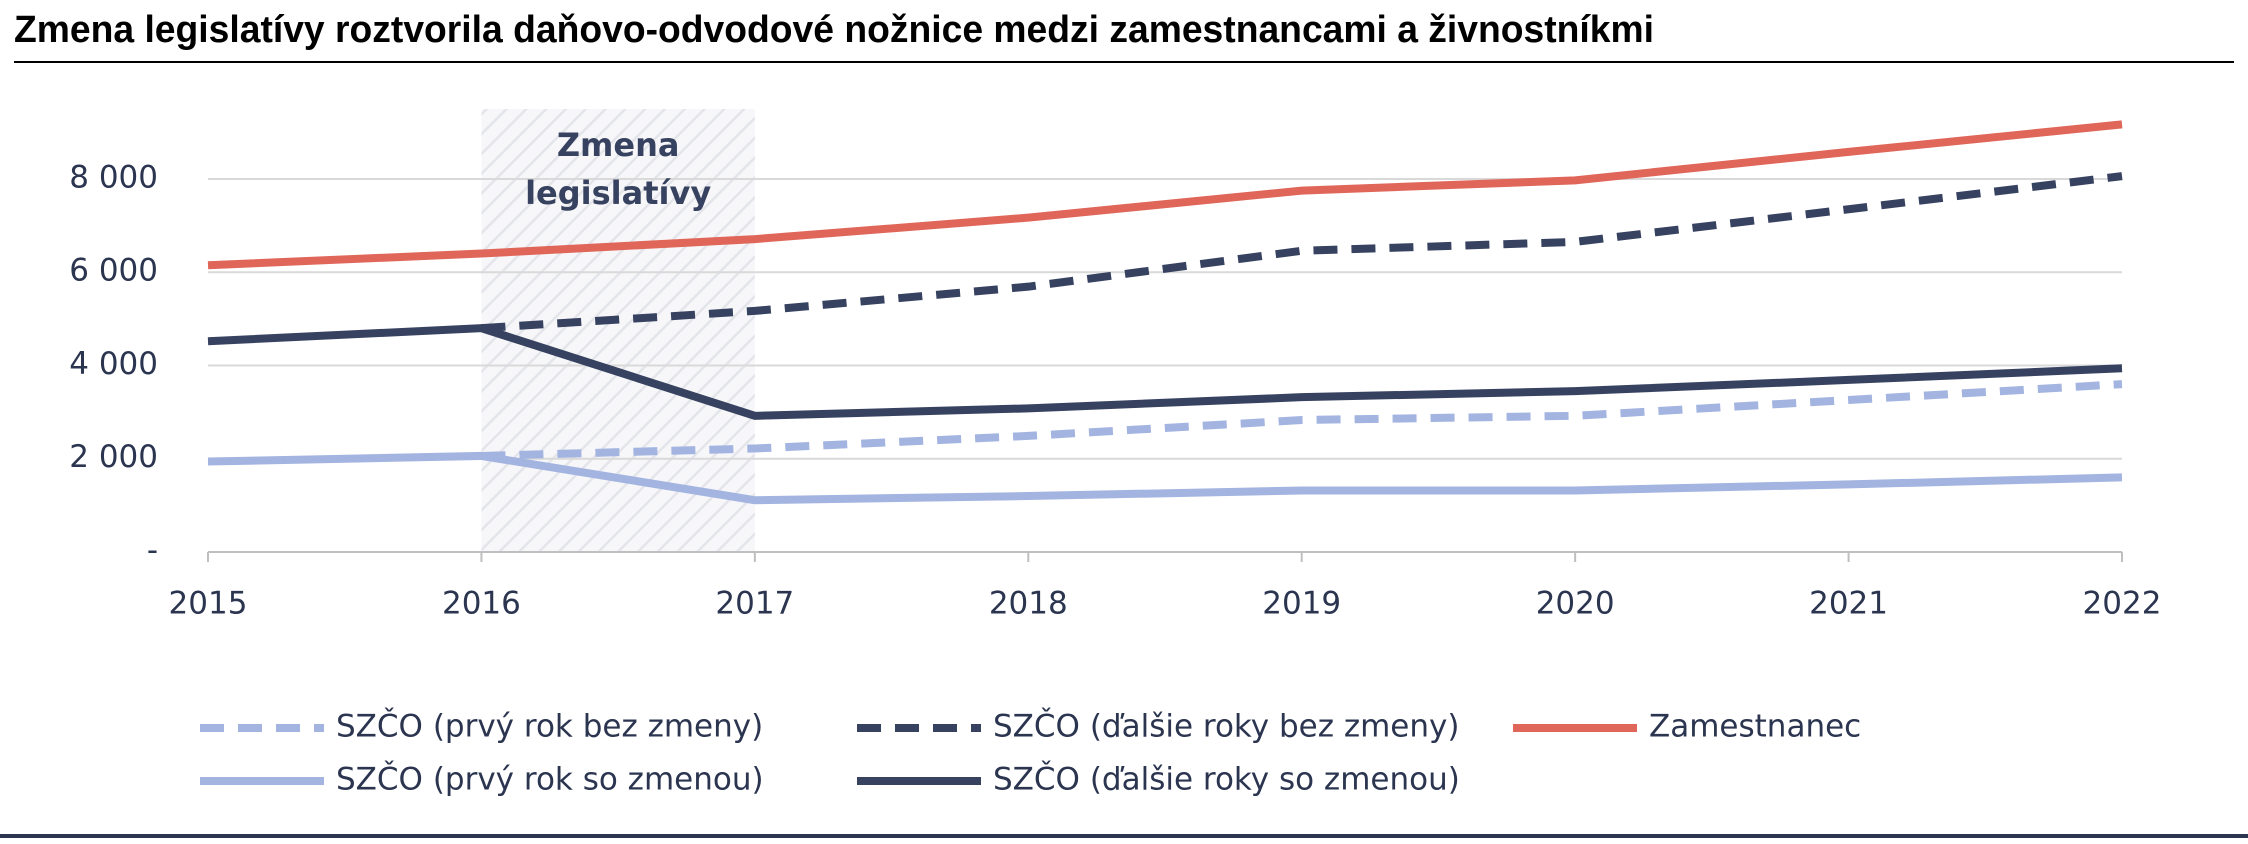 The height and width of the screenshot is (844, 2248). Describe the element at coordinates (1301, 604) in the screenshot. I see `x-tick-label: 2019` at that location.